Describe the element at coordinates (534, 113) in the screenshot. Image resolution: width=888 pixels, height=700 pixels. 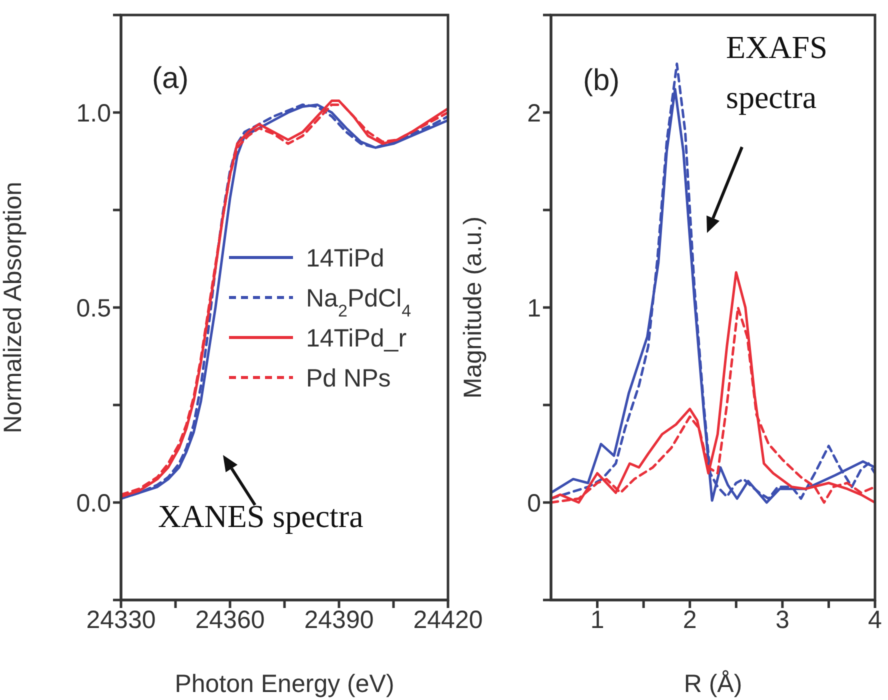
I see `y-tick-label: 2` at that location.